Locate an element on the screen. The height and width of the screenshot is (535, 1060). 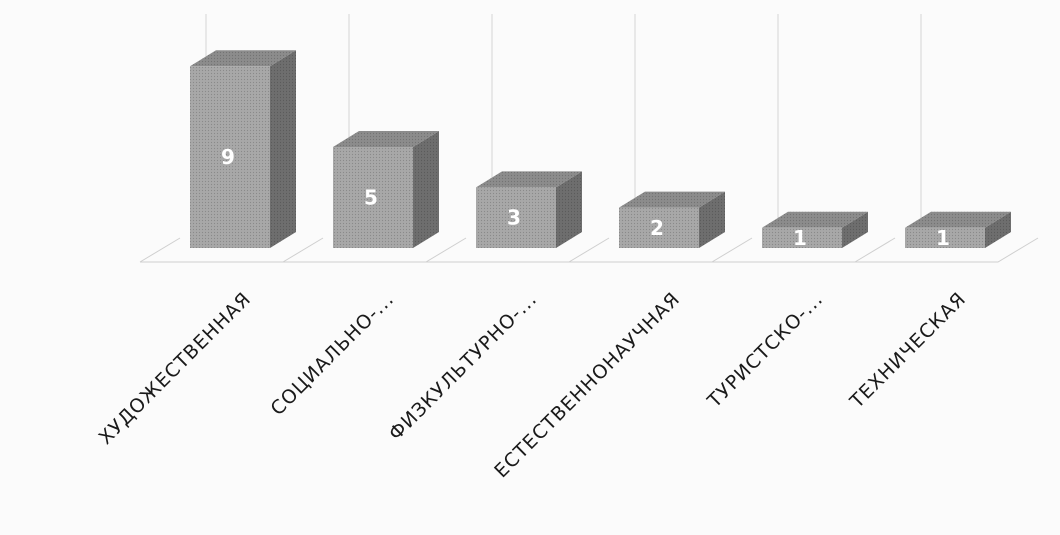
category-label: ТЕХНИЧЕСКАЯ is located at coordinates (907, 350).